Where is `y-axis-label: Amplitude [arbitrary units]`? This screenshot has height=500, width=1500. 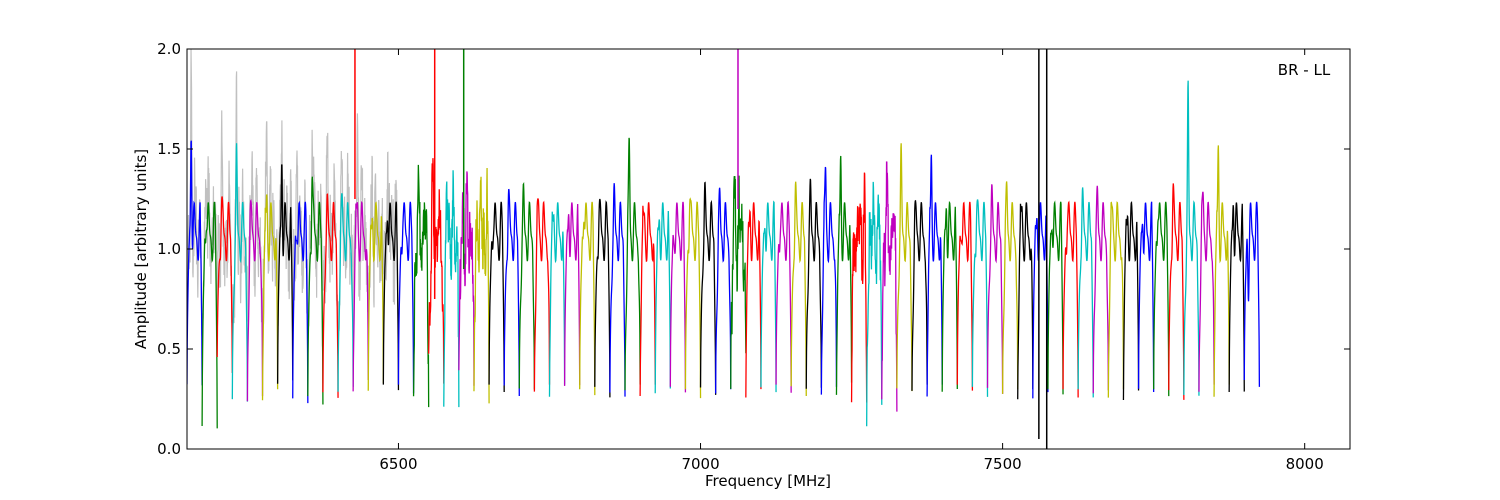
y-axis-label: Amplitude [arbitrary units] is located at coordinates (141, 249).